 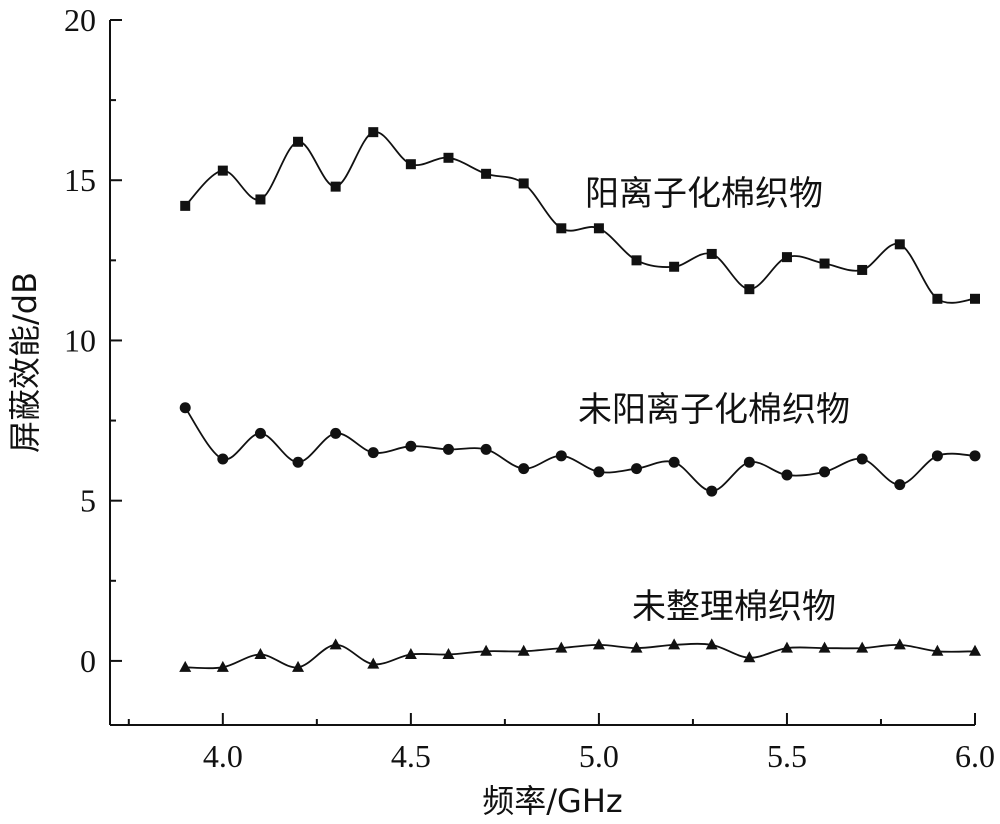 I want to click on series-label-cationized: 阳离子化棉织物, so click(x=704, y=194).